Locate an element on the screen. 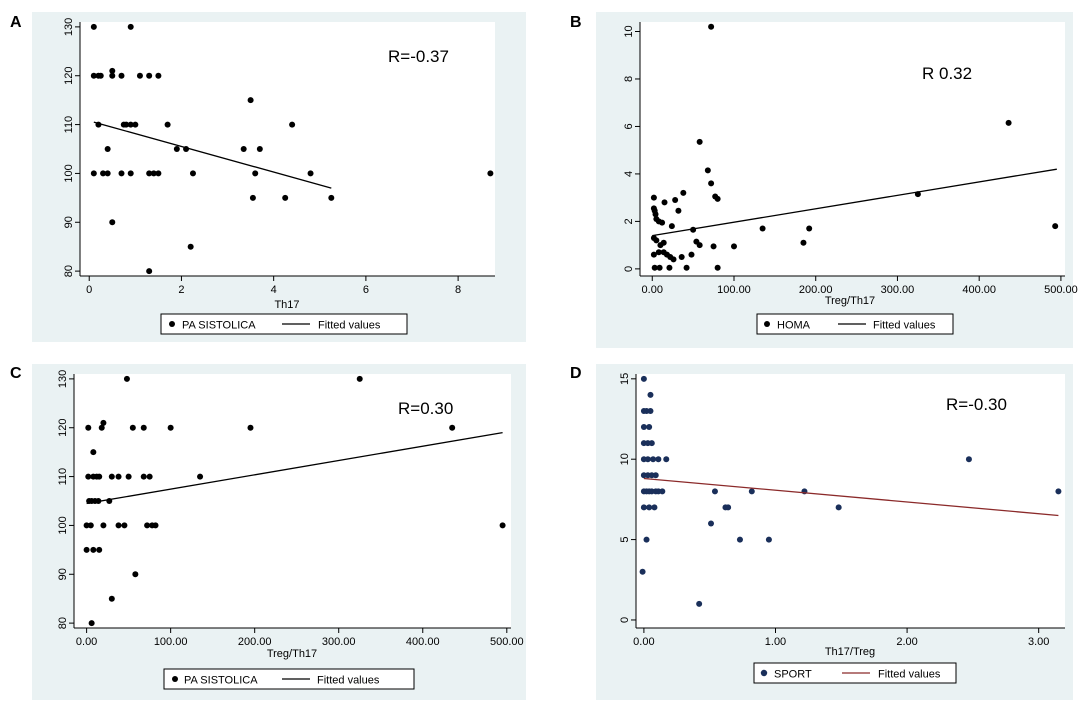 This screenshot has width=1084, height=715. panel-b-y-tick-label: 8 is located at coordinates (629, 79).